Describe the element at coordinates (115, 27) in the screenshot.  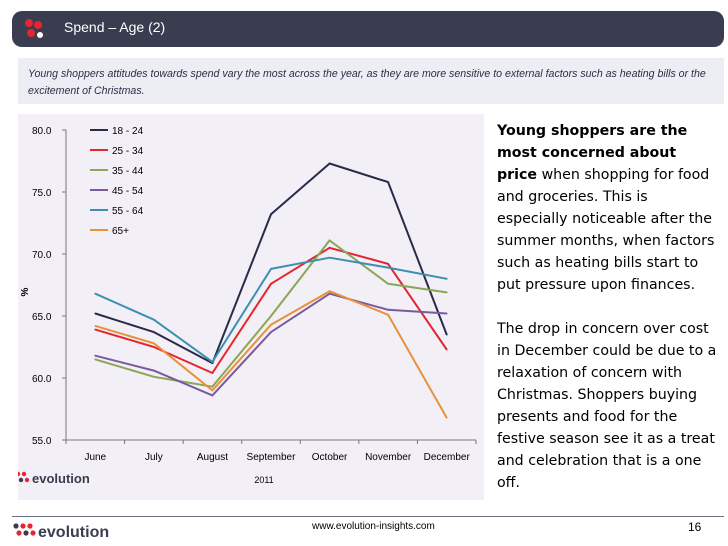
I see `page-title: Spend – Age (2)` at that location.